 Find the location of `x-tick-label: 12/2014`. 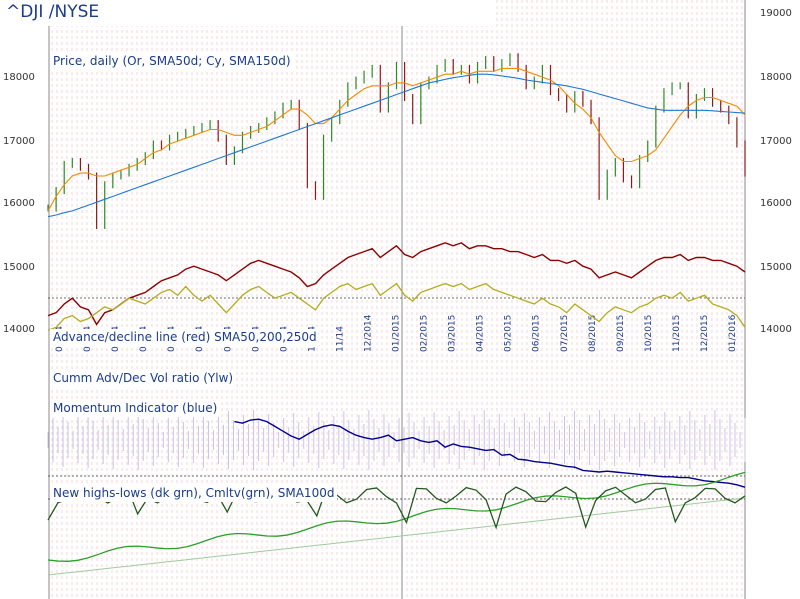

x-tick-label: 12/2014 is located at coordinates (368, 333).